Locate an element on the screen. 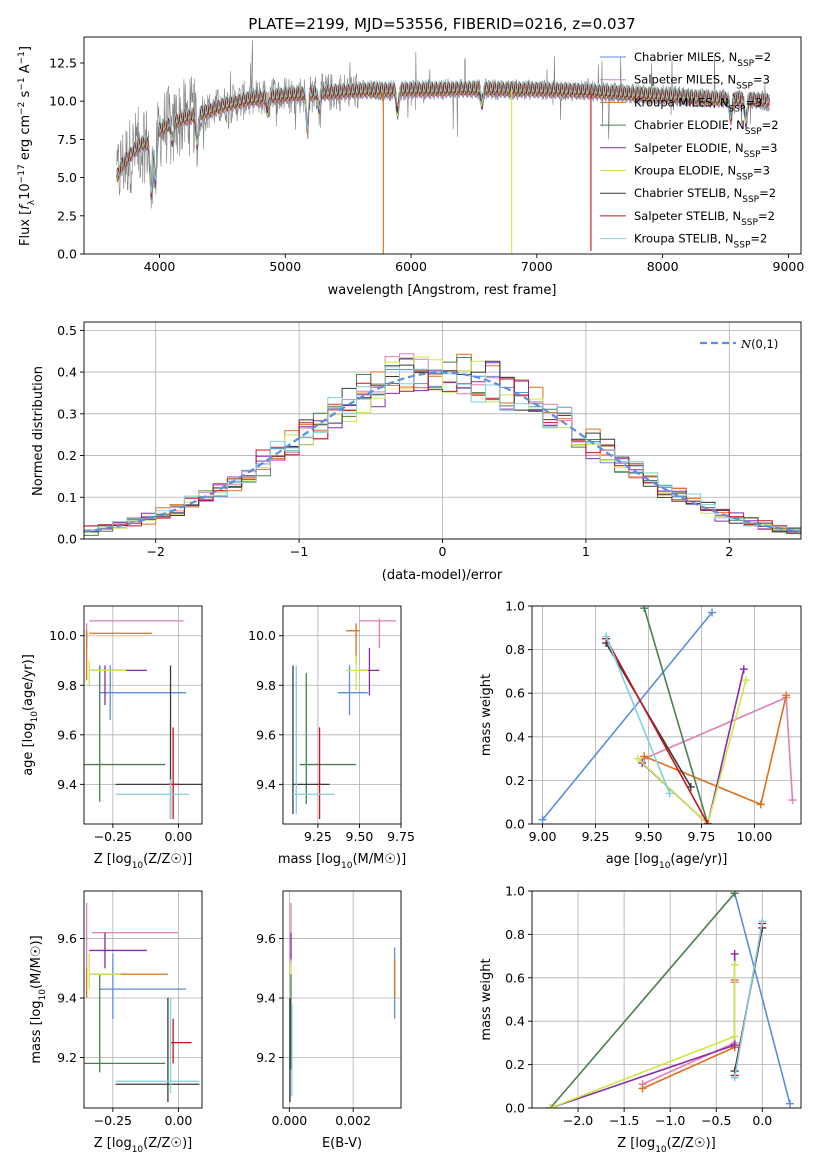 This screenshot has width=819, height=1170. age-vs-Z-ylabel: age [log10(age/yr)] is located at coordinates (30, 715).